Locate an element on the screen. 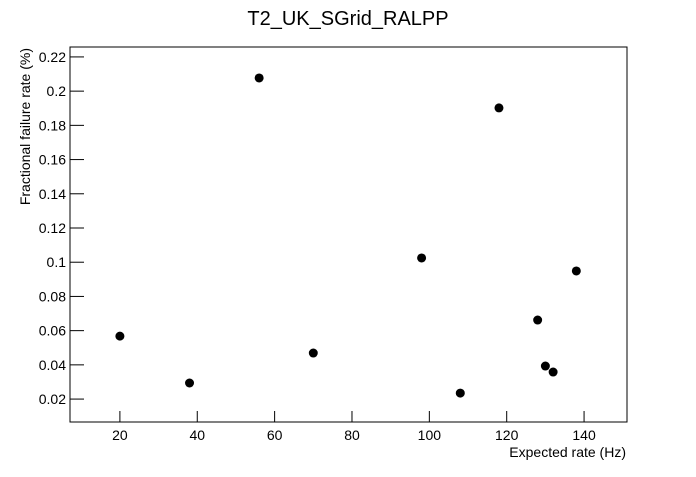  y-tick-label: 0.14 is located at coordinates (52, 194).